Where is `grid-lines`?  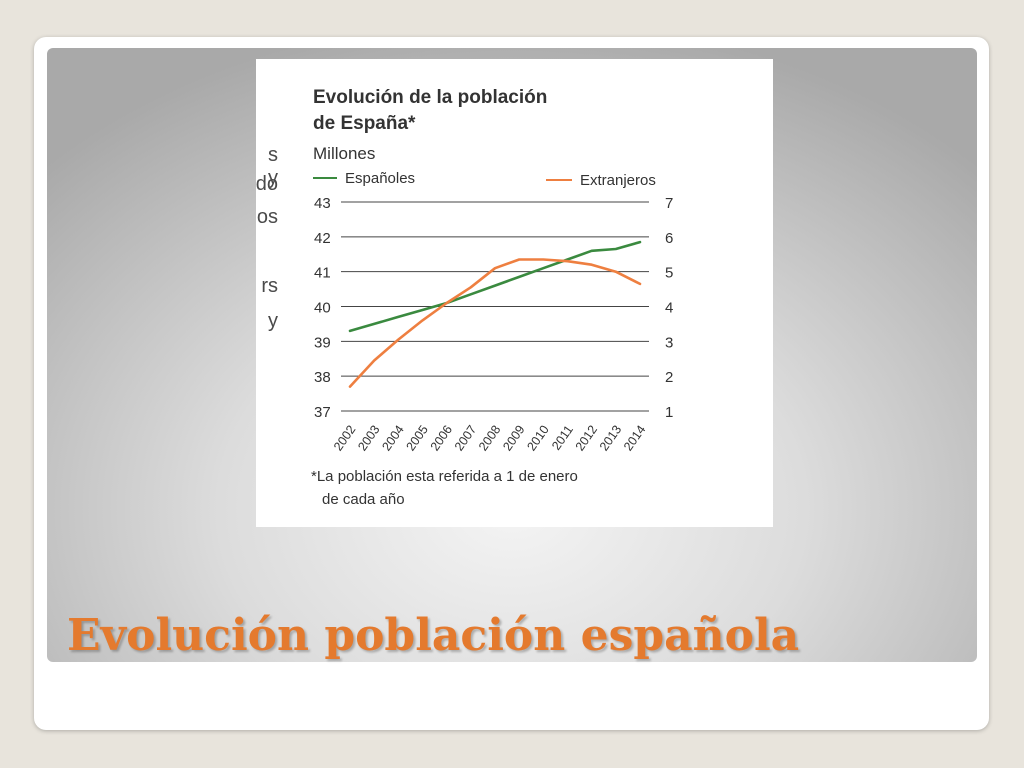
grid-lines is located at coordinates (495, 306).